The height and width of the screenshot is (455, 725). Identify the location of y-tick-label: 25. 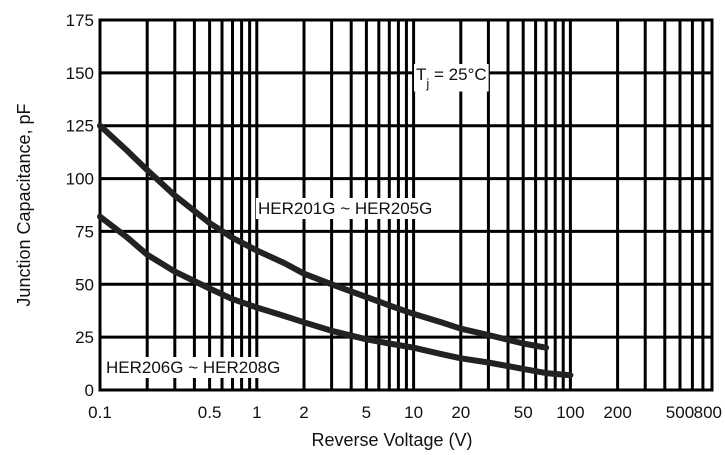
(84, 337).